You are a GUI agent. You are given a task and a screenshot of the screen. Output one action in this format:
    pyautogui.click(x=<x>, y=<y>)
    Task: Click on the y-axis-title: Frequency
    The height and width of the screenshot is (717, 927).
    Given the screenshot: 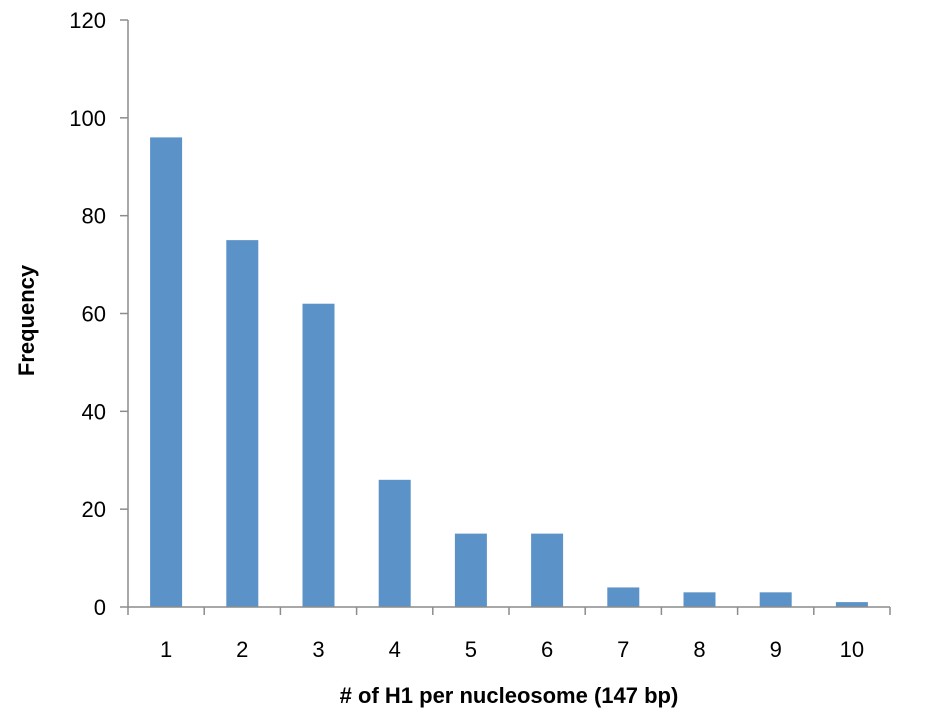 What is the action you would take?
    pyautogui.click(x=26, y=320)
    